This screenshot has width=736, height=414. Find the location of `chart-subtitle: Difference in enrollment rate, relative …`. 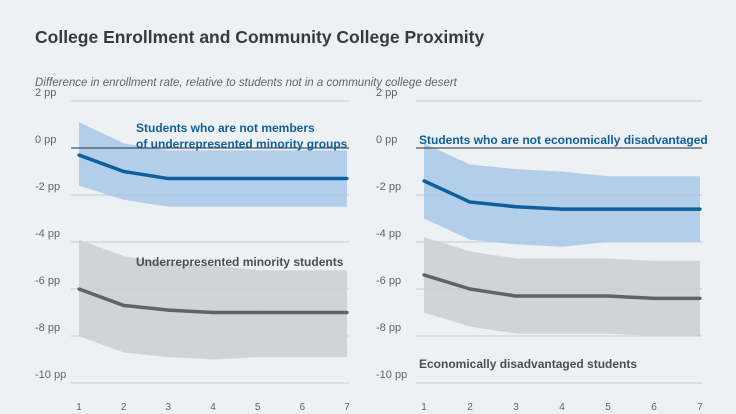

chart-subtitle: Difference in enrollment rate, relative … is located at coordinates (246, 83).